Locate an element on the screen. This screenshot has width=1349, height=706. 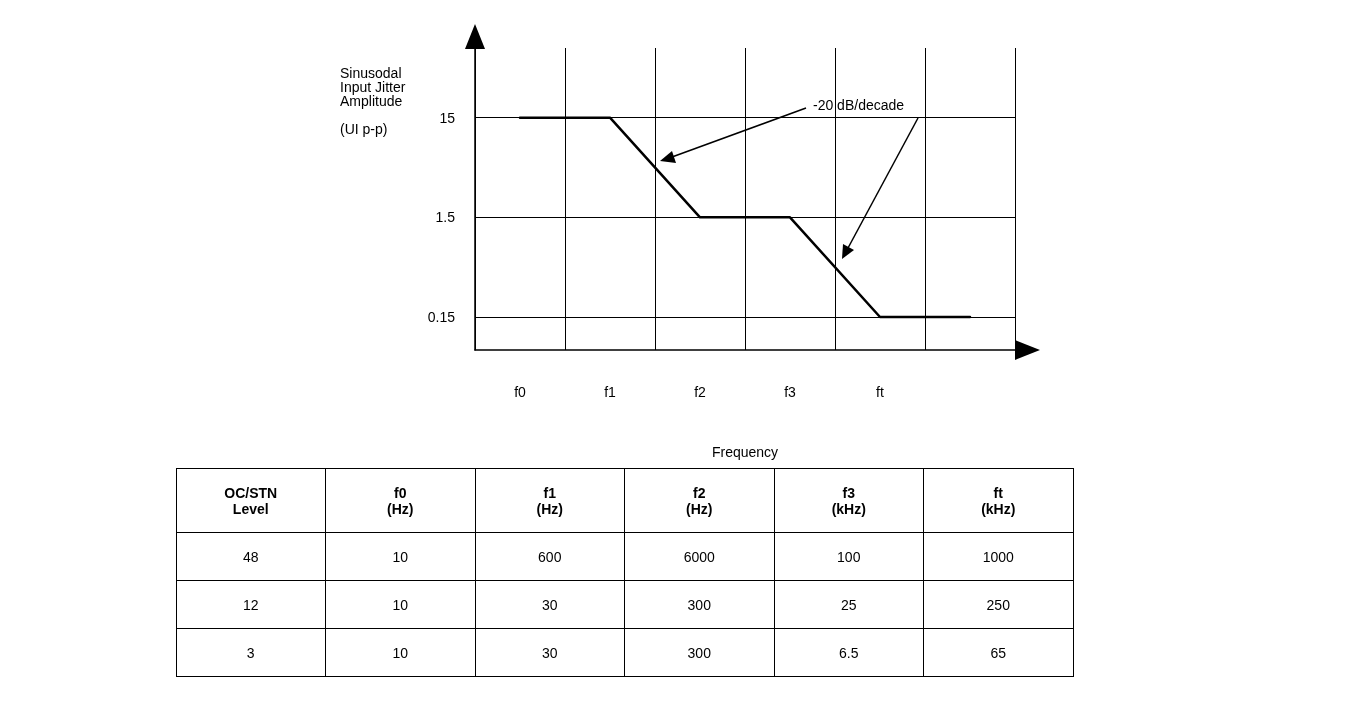
text: f2 (Hz) is located at coordinates (699, 500).